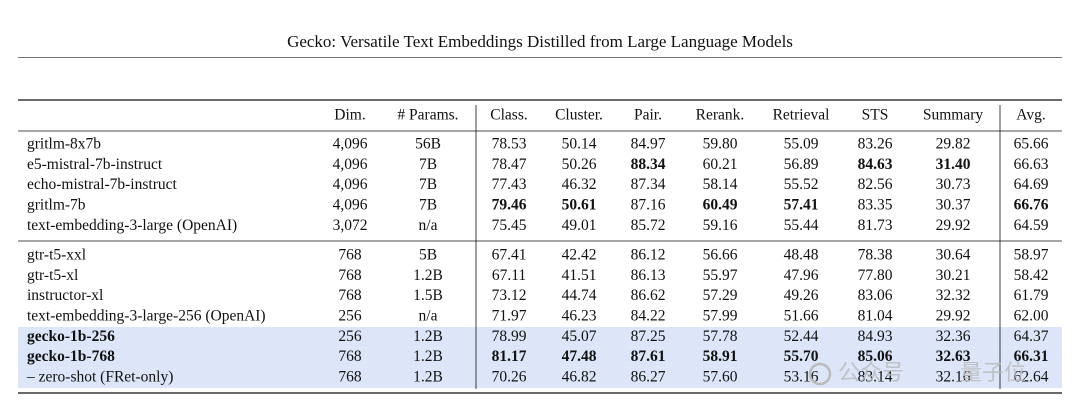 Image resolution: width=1080 pixels, height=417 pixels. What do you see at coordinates (579, 356) in the screenshot?
I see `cell: 47.48` at bounding box center [579, 356].